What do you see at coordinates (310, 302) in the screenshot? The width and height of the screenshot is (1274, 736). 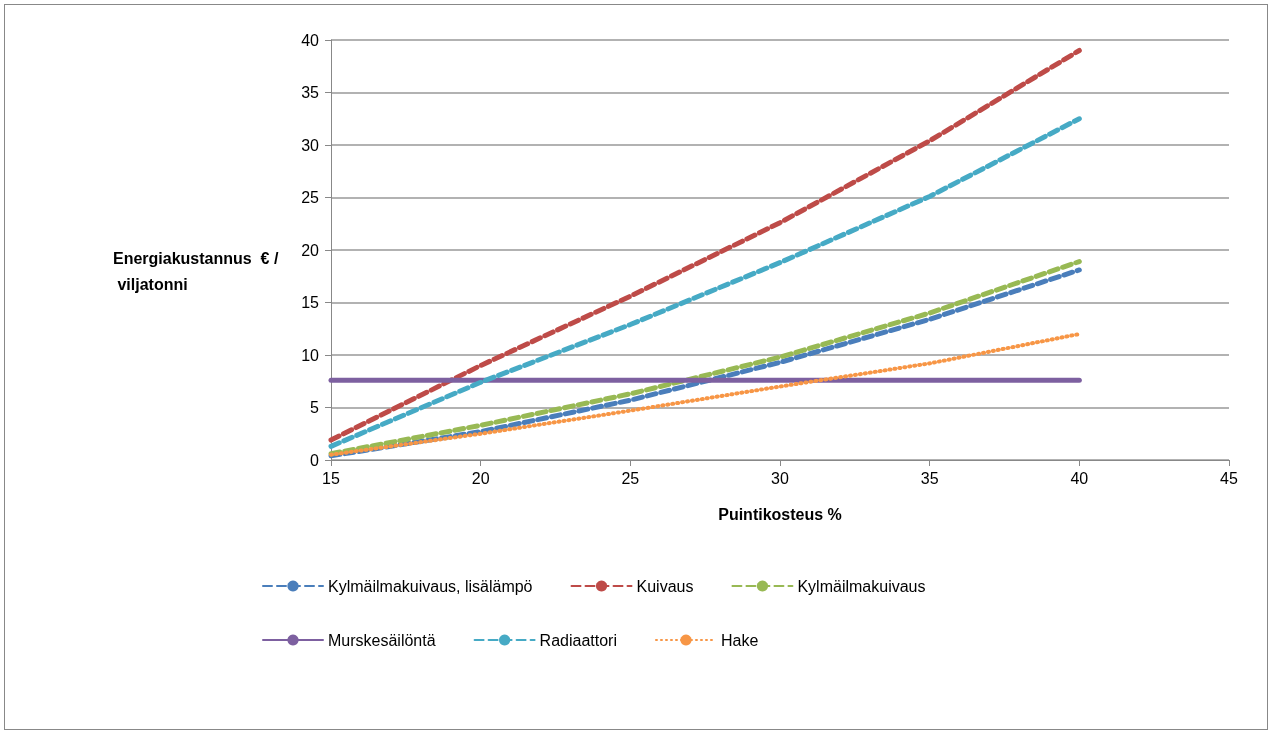 I see `y-tick-label: 15` at bounding box center [310, 302].